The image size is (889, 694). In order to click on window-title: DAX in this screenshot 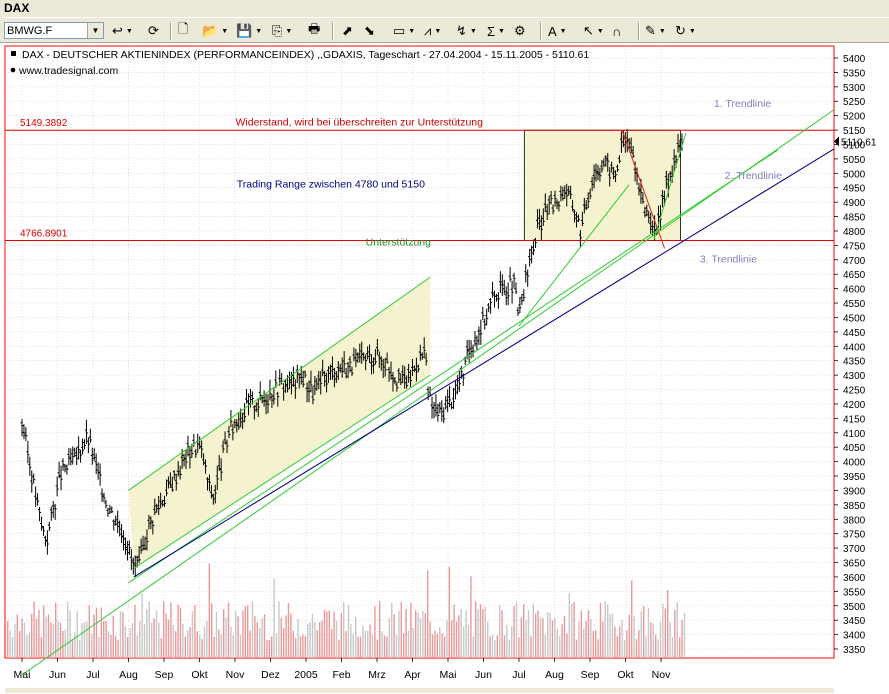, I will do `click(17, 8)`.